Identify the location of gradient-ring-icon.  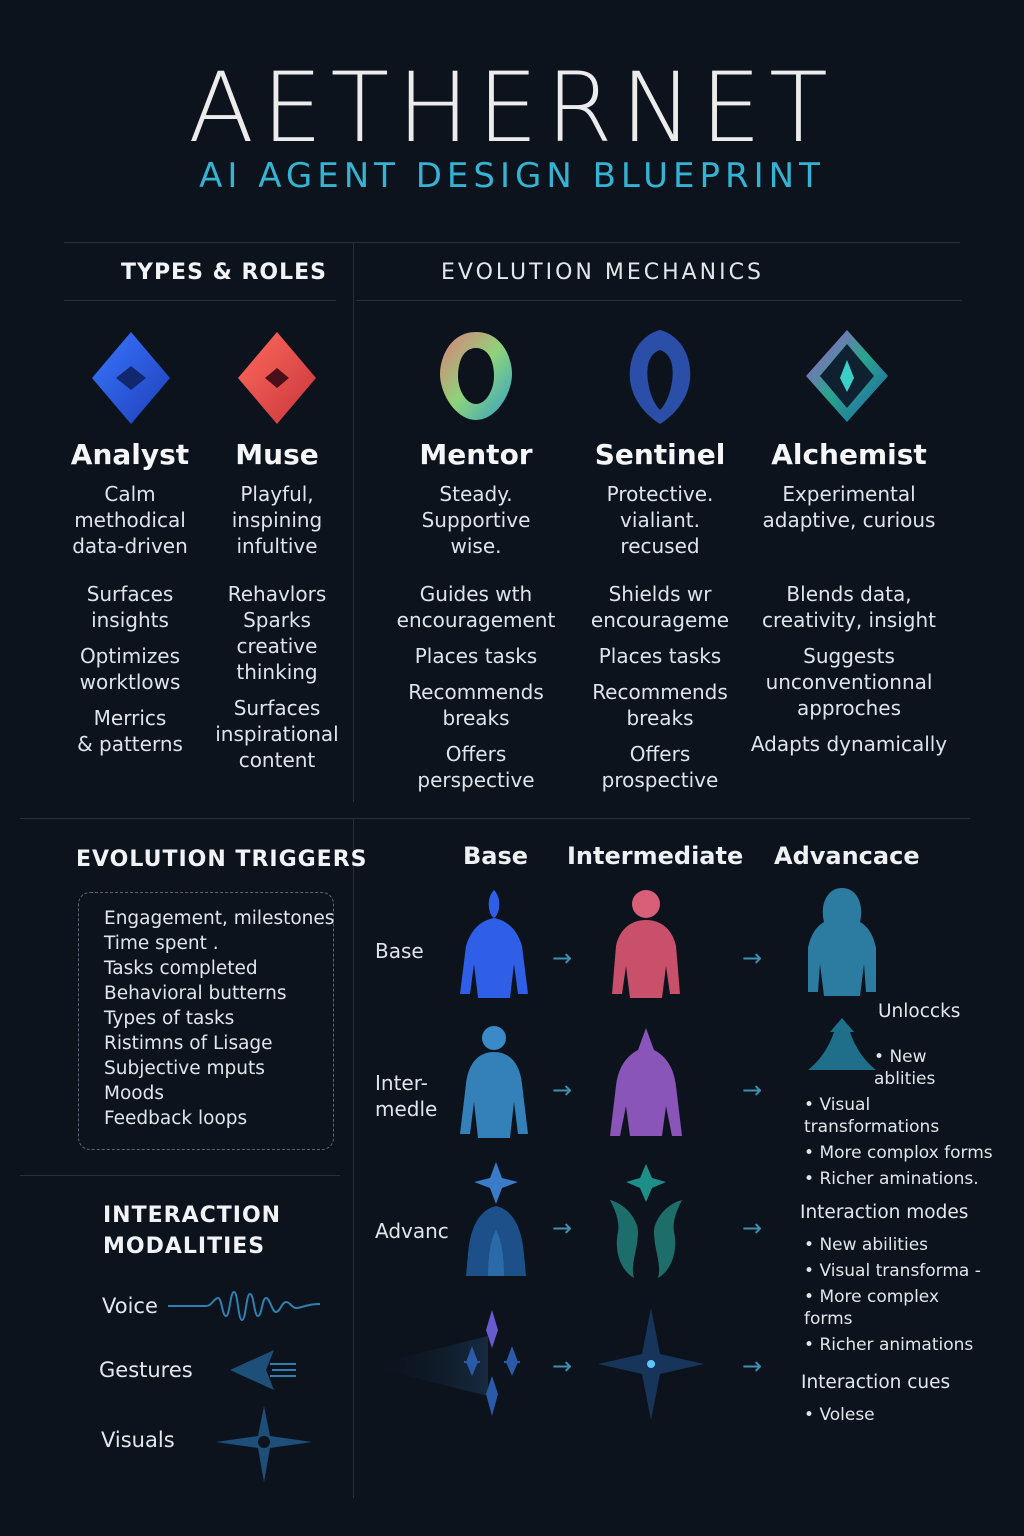
(476, 376).